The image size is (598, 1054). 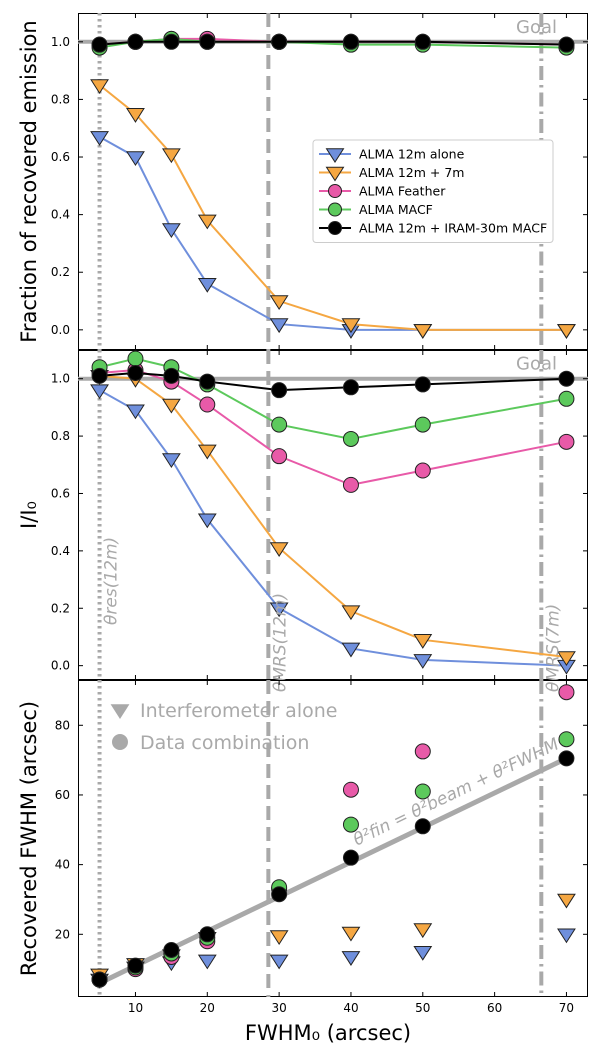 I want to click on y-tick-label: 0.8, so click(x=60, y=99).